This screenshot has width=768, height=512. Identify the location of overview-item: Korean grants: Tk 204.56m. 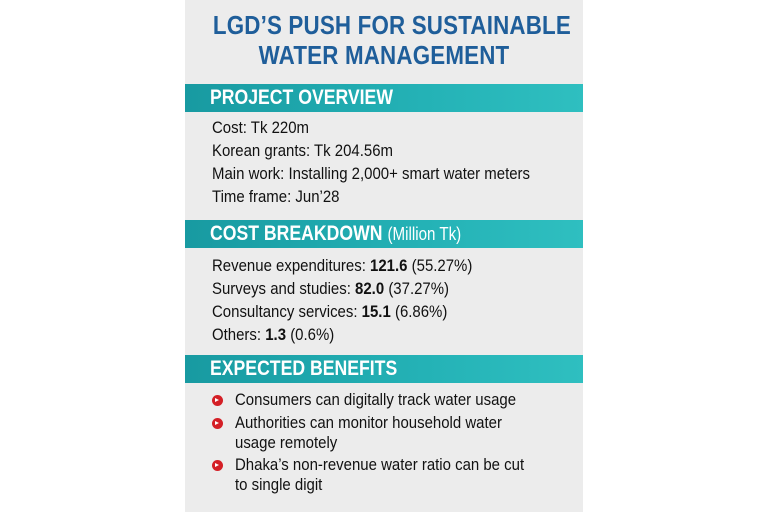
(303, 150).